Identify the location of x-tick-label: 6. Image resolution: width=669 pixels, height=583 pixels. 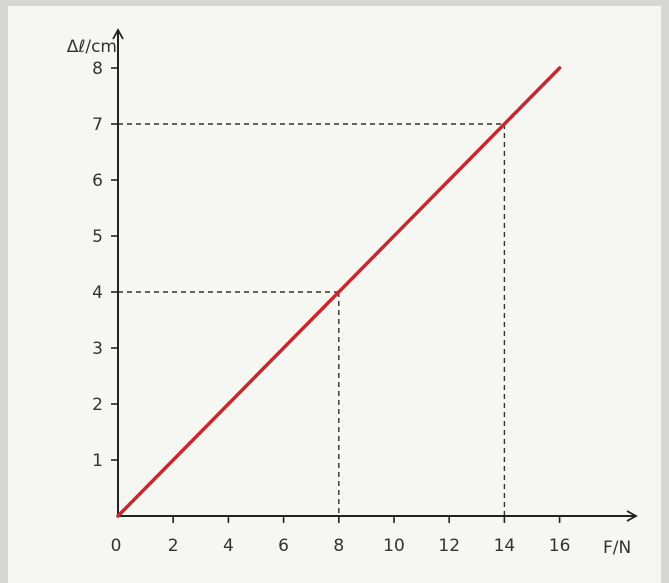
(283, 546).